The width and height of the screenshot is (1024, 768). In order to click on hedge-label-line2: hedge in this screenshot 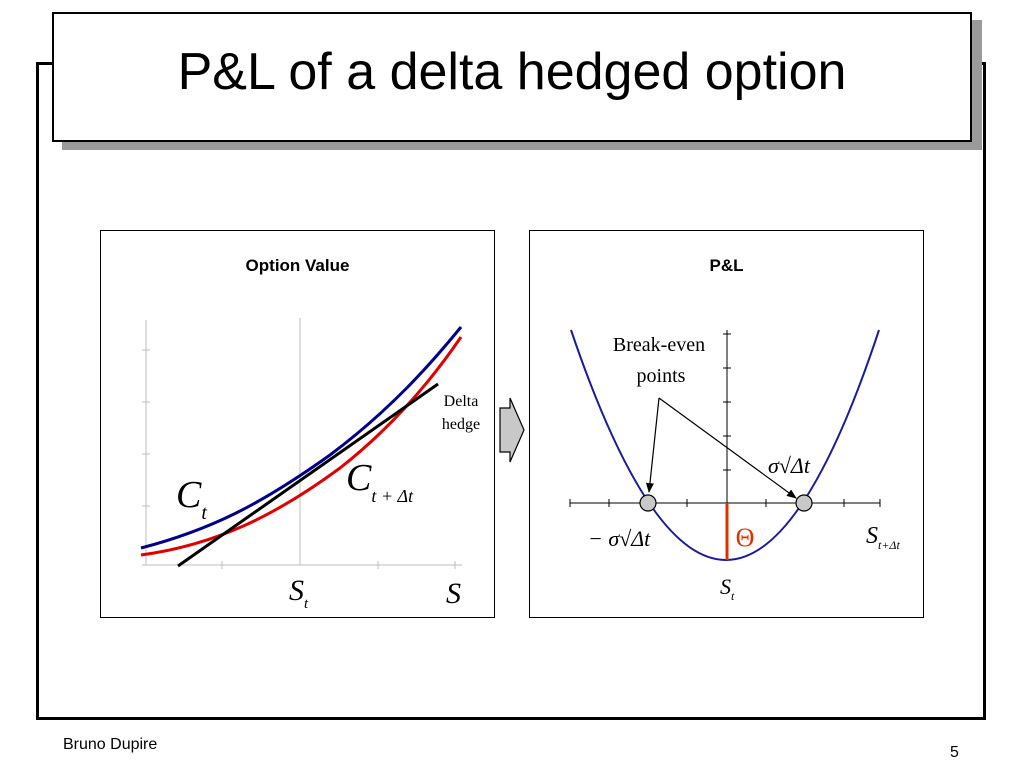, I will do `click(461, 424)`.